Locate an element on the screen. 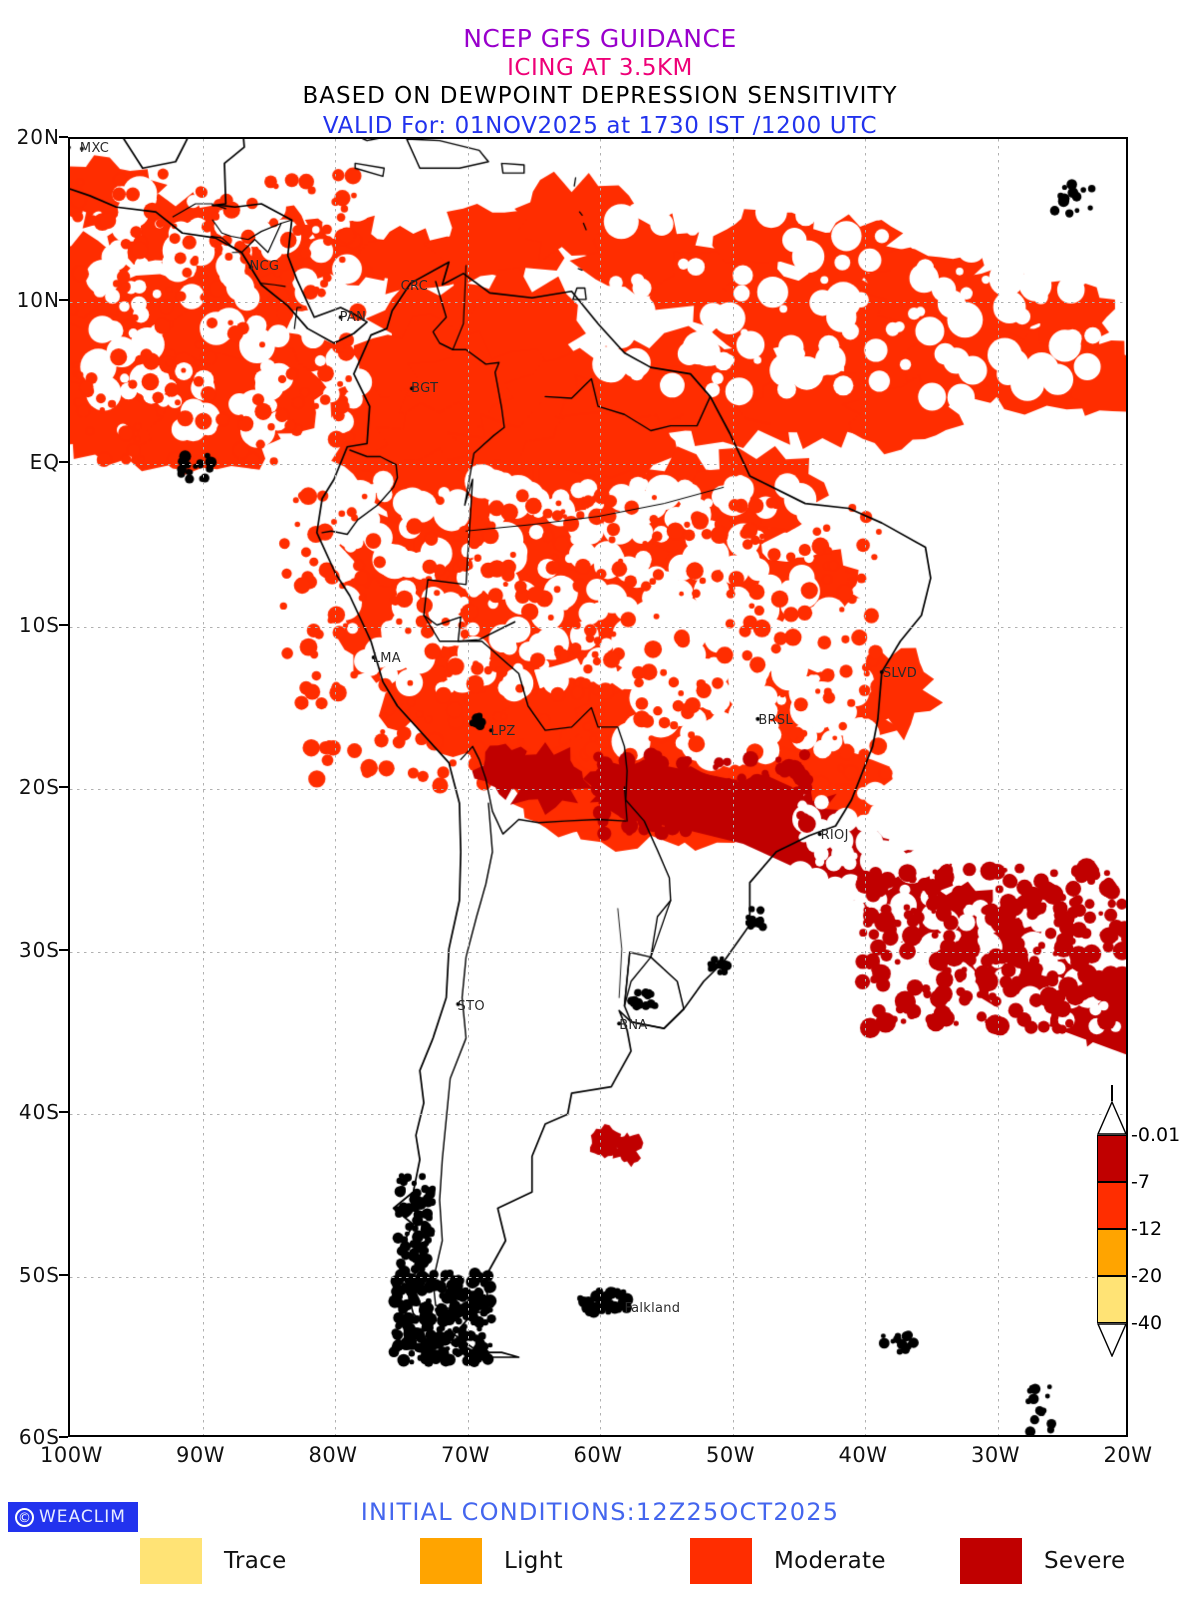 The width and height of the screenshot is (1200, 1600). y-axis-tick-label: 40S is located at coordinates (39, 1112).